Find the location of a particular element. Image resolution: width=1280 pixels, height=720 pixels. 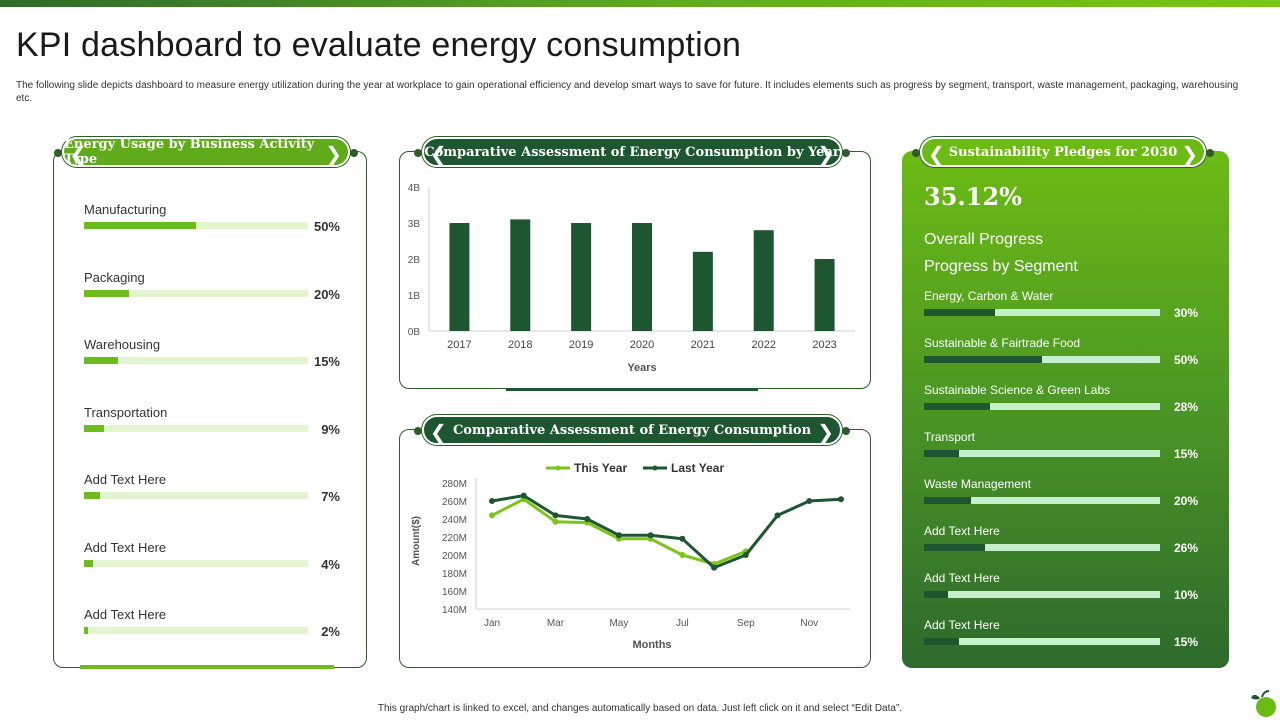

bar-y-tick-label: 4B is located at coordinates (414, 188).